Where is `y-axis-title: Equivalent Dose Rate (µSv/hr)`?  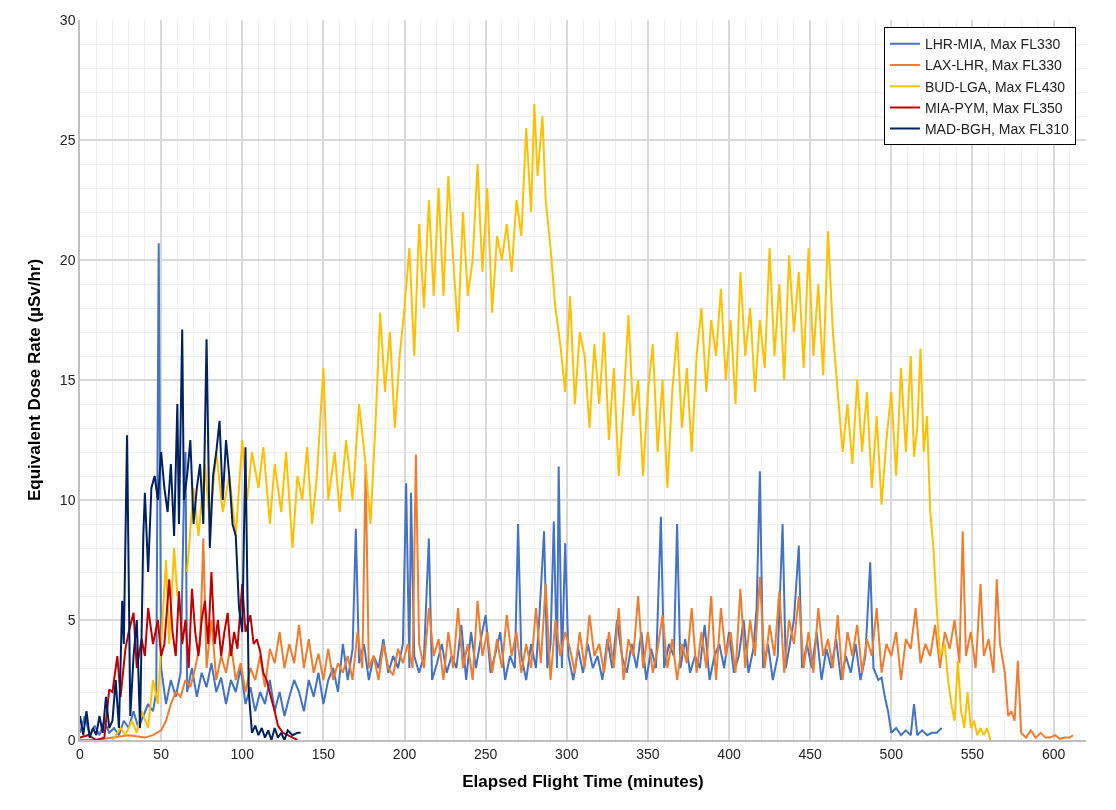 y-axis-title: Equivalent Dose Rate (µSv/hr) is located at coordinates (34, 380).